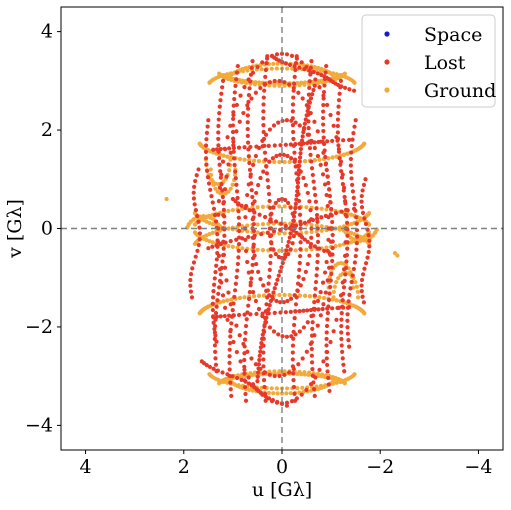 This screenshot has width=511, height=510. What do you see at coordinates (184, 467) in the screenshot?
I see `x-tick-label: 2` at bounding box center [184, 467].